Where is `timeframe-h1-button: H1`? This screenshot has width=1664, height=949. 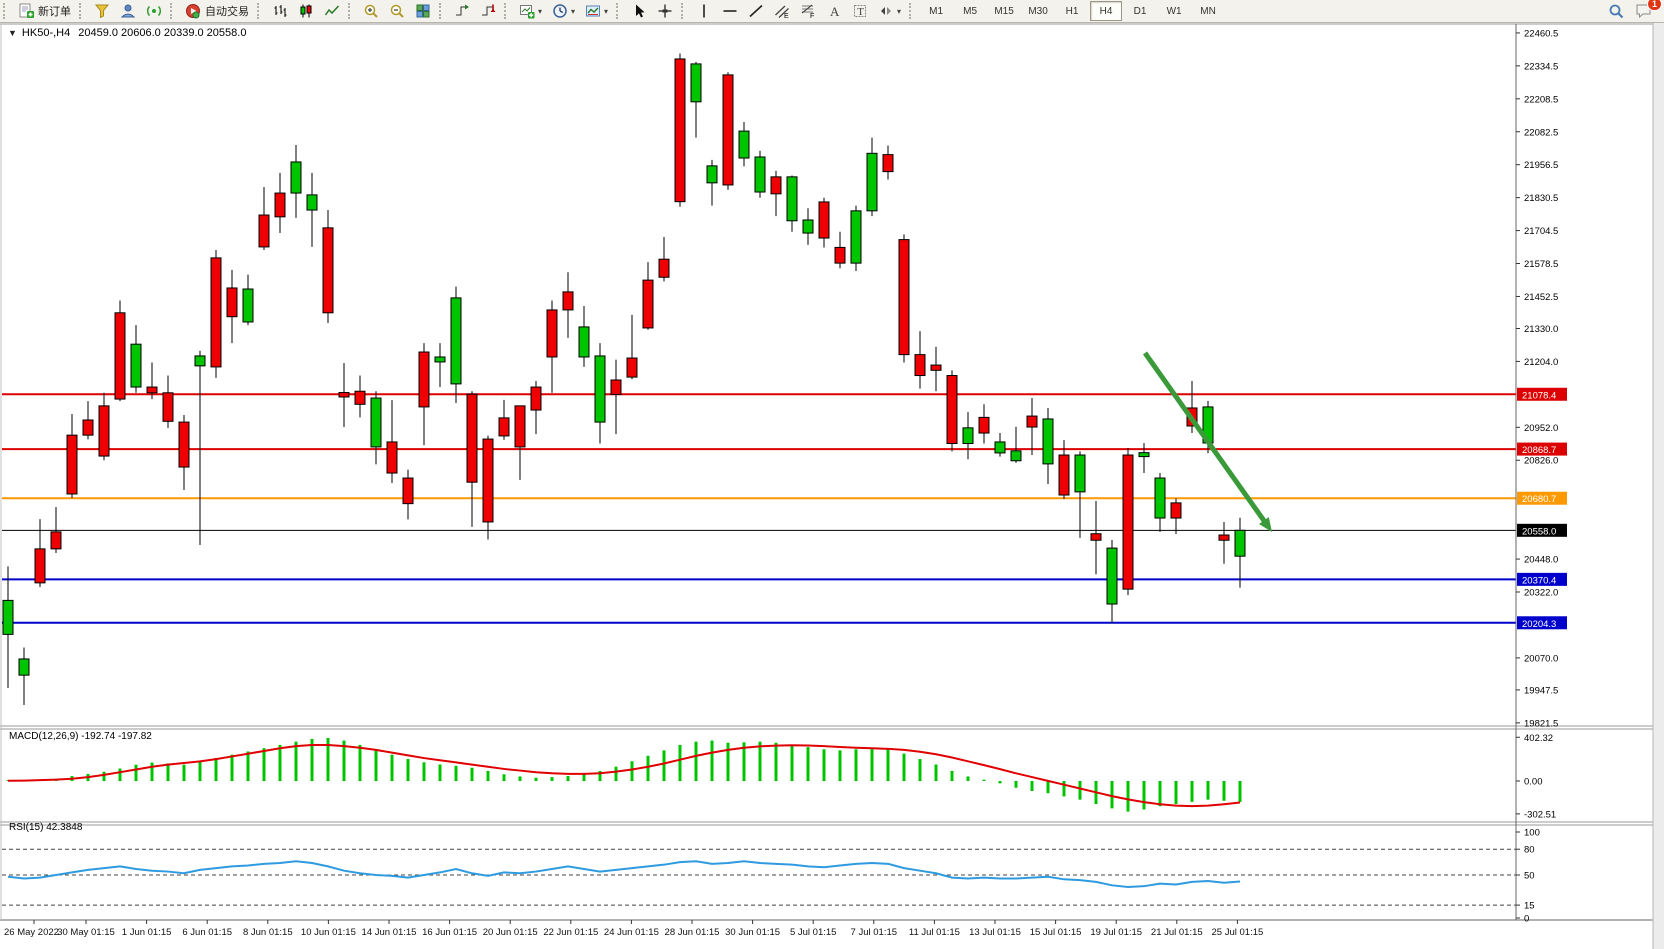 timeframe-h1-button: H1 is located at coordinates (1072, 11).